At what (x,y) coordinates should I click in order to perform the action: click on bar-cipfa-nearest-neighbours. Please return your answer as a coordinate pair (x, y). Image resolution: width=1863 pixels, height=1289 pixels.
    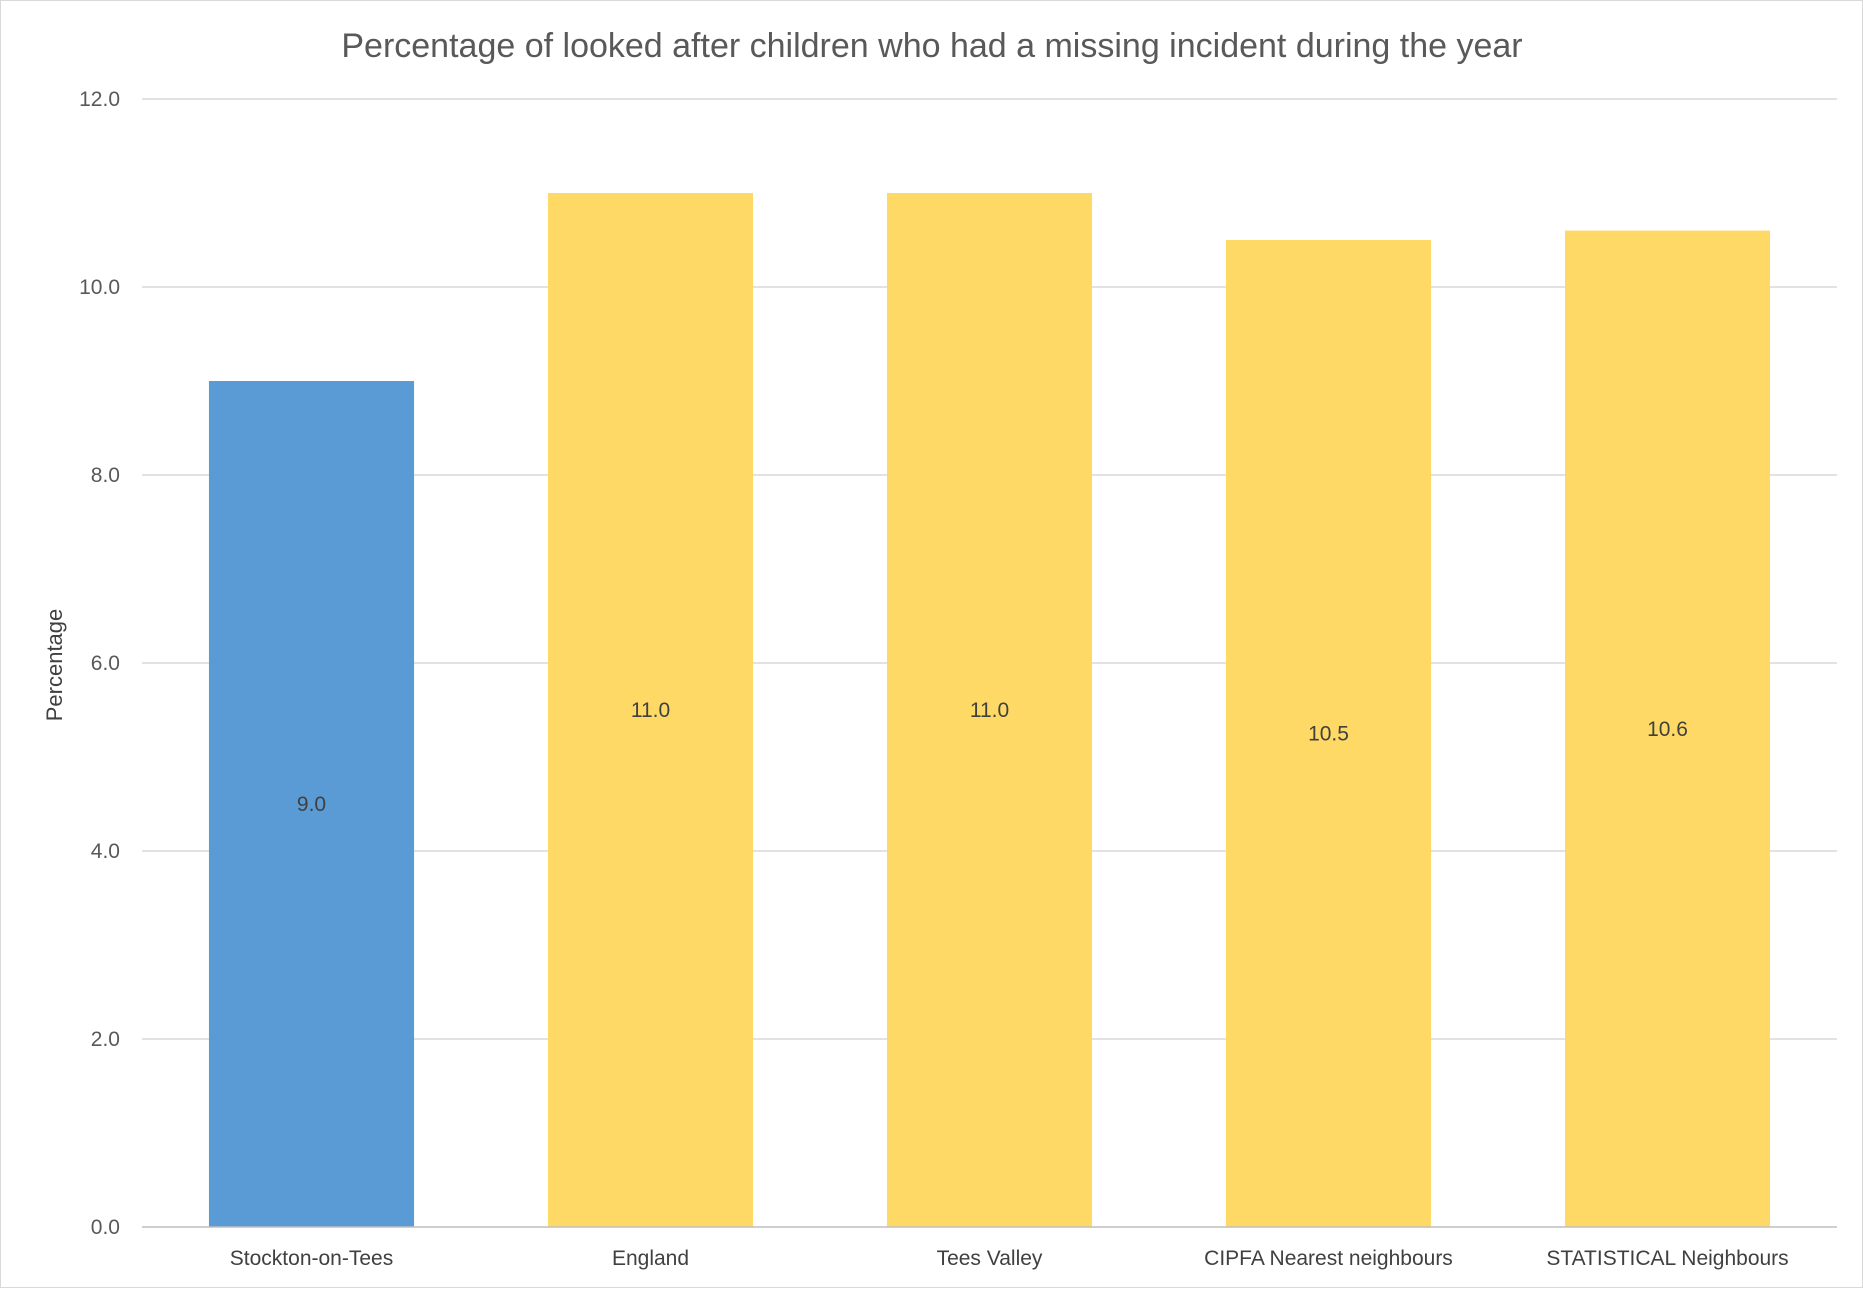
    Looking at the image, I should click on (1328, 733).